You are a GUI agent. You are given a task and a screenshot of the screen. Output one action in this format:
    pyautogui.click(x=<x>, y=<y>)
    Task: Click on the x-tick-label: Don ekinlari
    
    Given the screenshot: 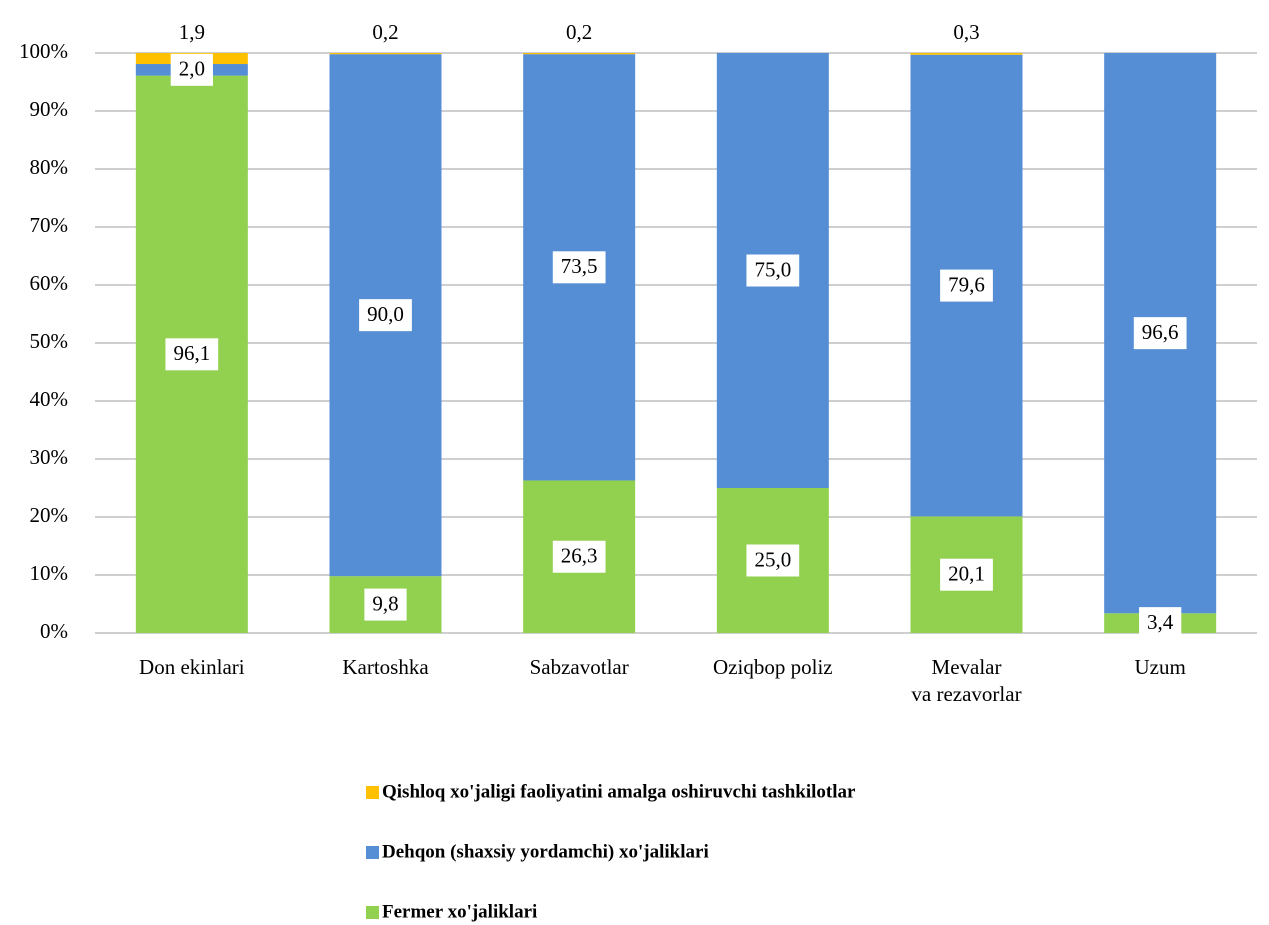 What is the action you would take?
    pyautogui.click(x=192, y=667)
    